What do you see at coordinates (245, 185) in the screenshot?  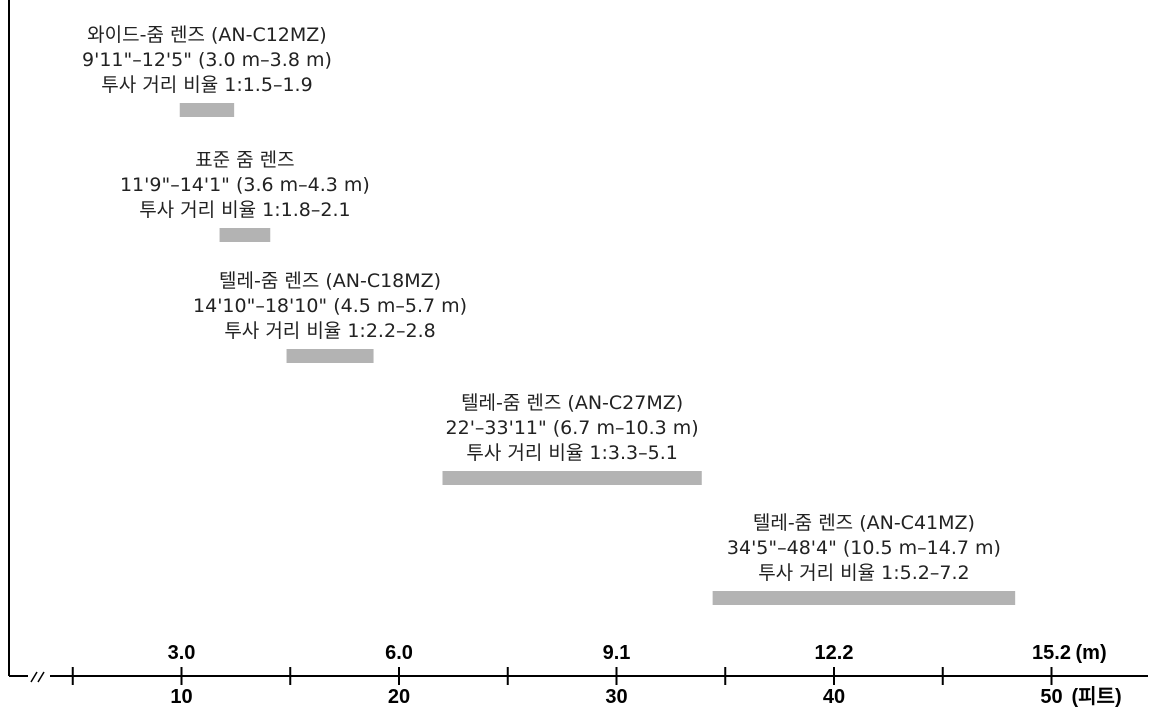 I see `range-label: 11'9"–14'1" (3.6 m–4.3 m)` at bounding box center [245, 185].